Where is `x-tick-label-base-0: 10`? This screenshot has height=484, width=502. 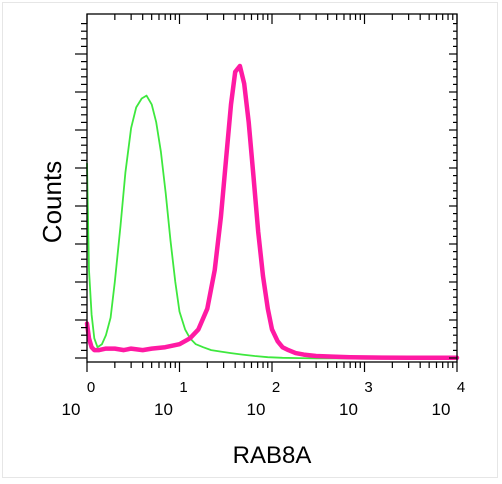 x-tick-label-base-0: 10 is located at coordinates (71, 409).